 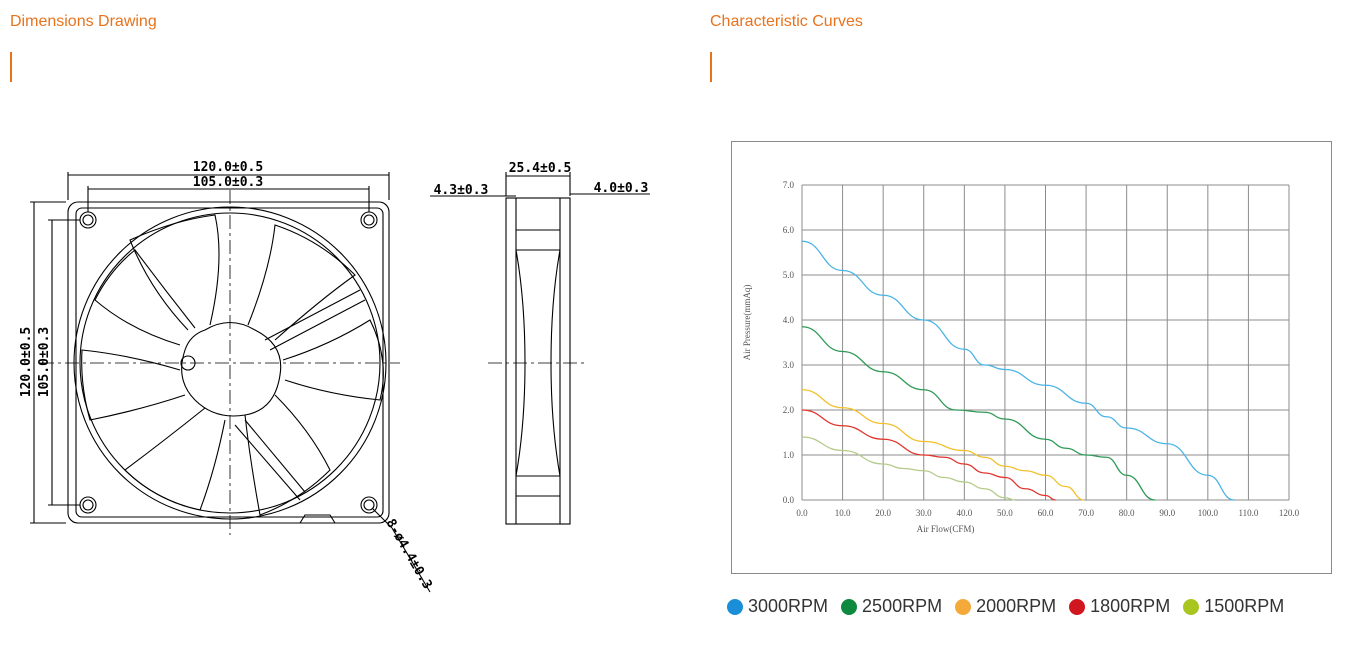 I want to click on series-line-2000rpm, so click(x=943, y=445).